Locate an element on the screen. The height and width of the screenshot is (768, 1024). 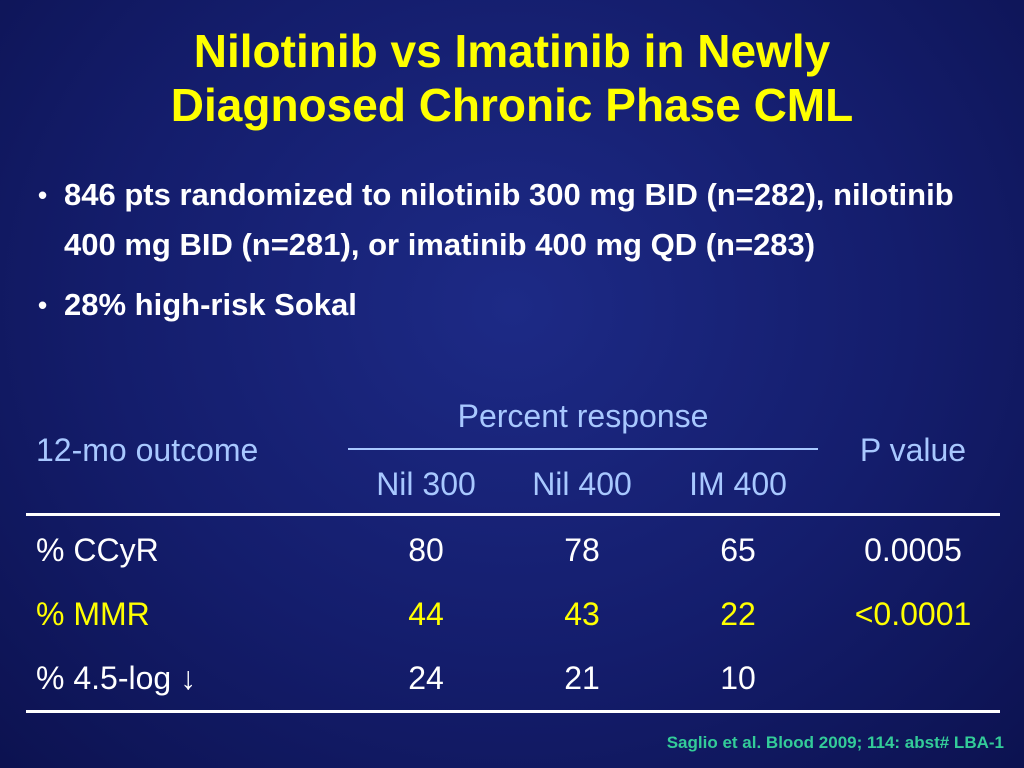
header-nil-400: Nil 400 is located at coordinates (582, 484).